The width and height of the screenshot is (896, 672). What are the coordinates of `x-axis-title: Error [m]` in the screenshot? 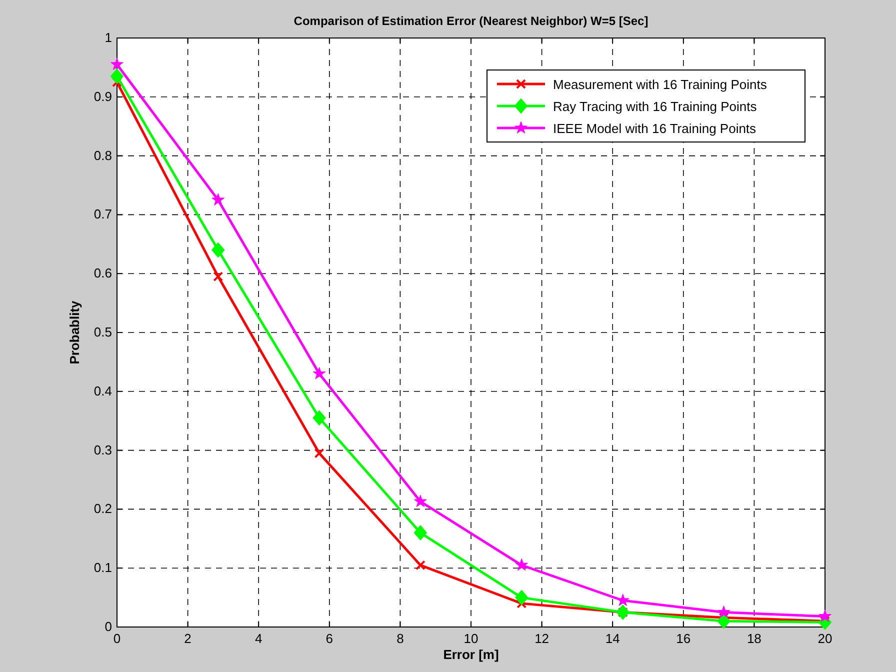 It's located at (471, 654).